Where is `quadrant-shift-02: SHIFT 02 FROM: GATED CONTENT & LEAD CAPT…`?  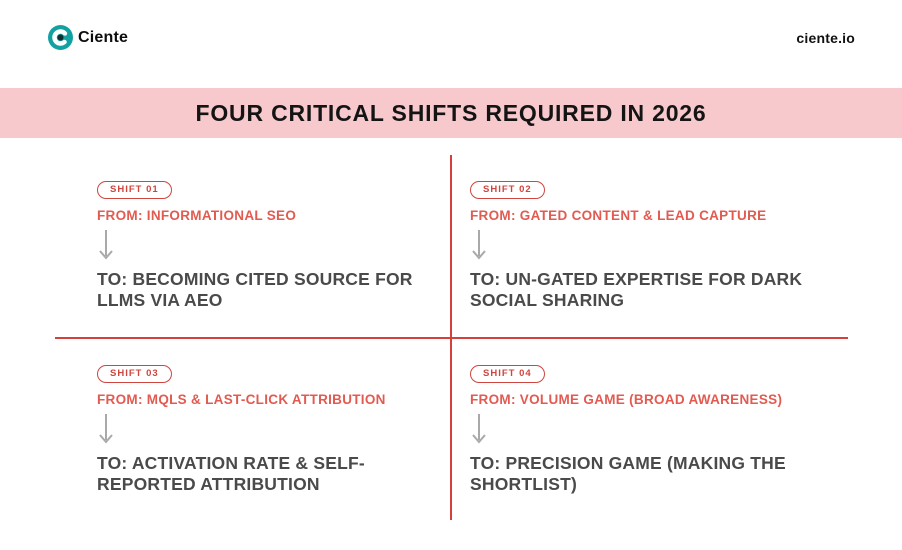 quadrant-shift-02: SHIFT 02 FROM: GATED CONTENT & LEAD CAPT… is located at coordinates (656, 246).